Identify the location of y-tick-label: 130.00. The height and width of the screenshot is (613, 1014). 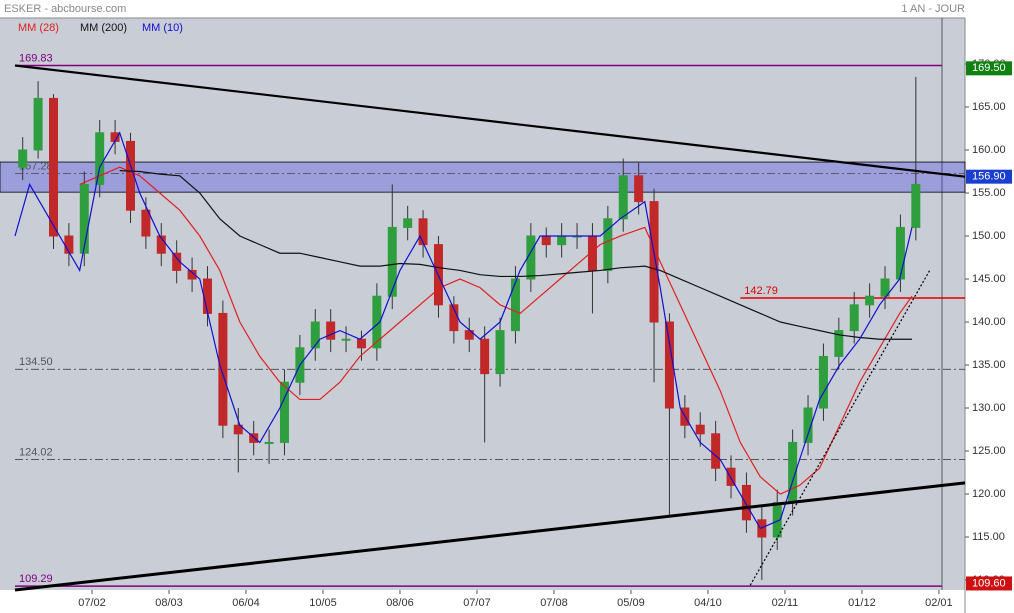
(989, 408).